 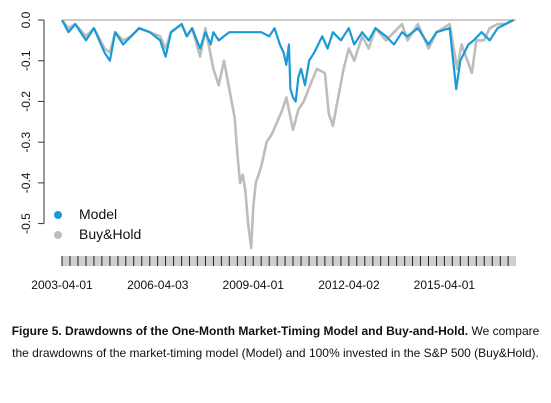 I want to click on x-tick-label: 2006-04-03, so click(x=158, y=285).